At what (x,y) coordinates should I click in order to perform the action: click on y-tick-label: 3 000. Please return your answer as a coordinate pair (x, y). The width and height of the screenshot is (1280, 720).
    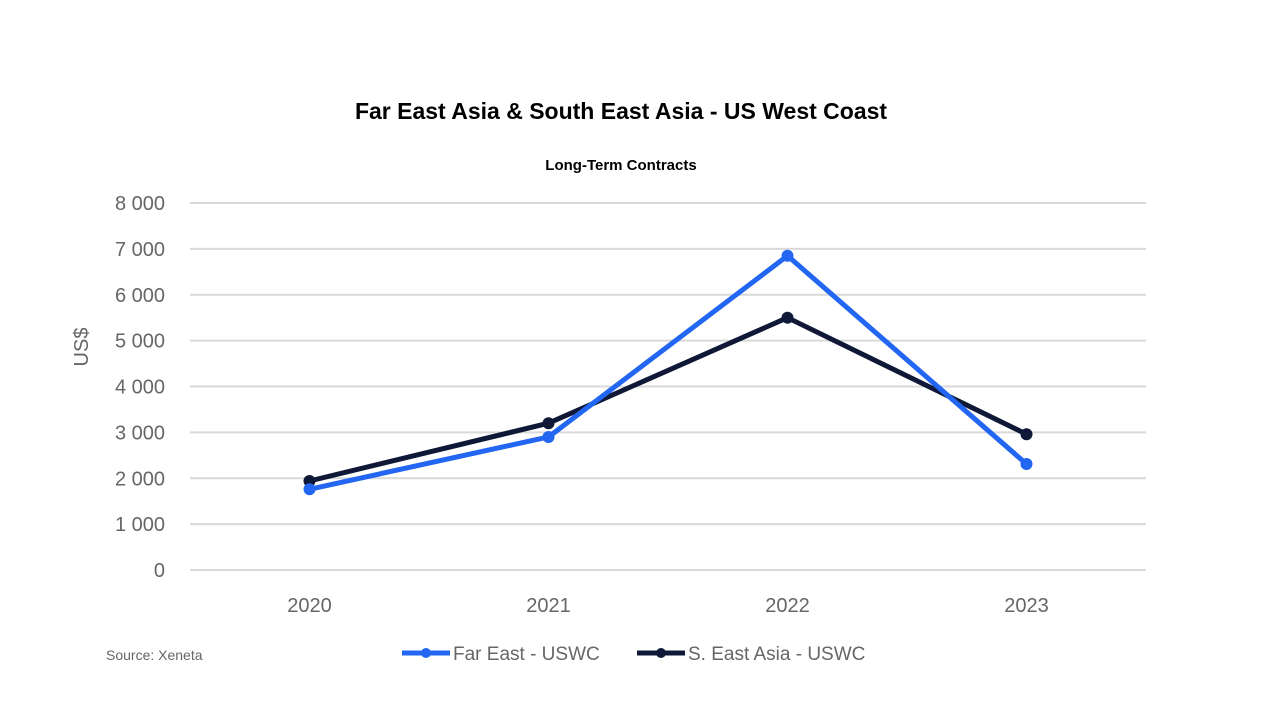
    Looking at the image, I should click on (140, 433).